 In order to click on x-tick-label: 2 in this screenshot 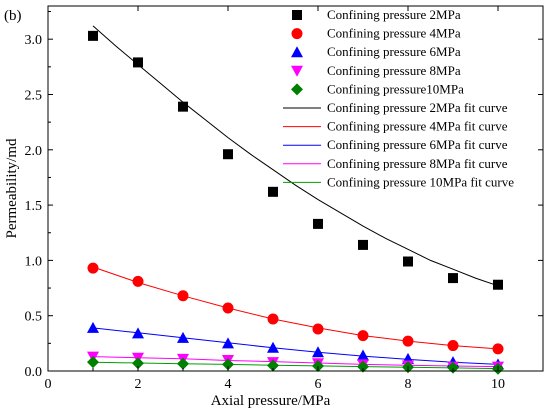, I will do `click(138, 384)`.